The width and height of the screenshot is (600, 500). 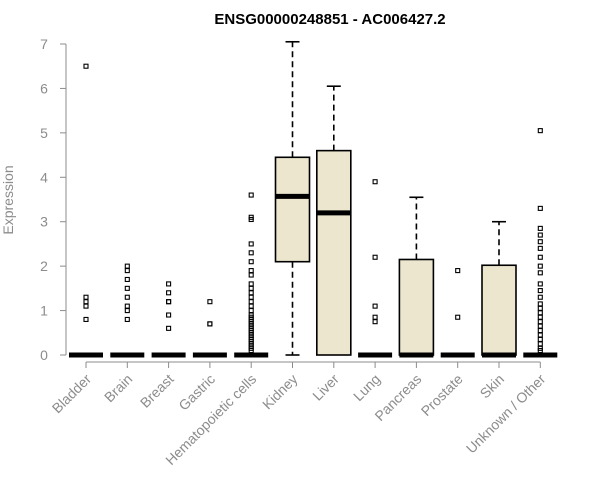 What do you see at coordinates (280, 392) in the screenshot?
I see `x-tick-label: Kidney` at bounding box center [280, 392].